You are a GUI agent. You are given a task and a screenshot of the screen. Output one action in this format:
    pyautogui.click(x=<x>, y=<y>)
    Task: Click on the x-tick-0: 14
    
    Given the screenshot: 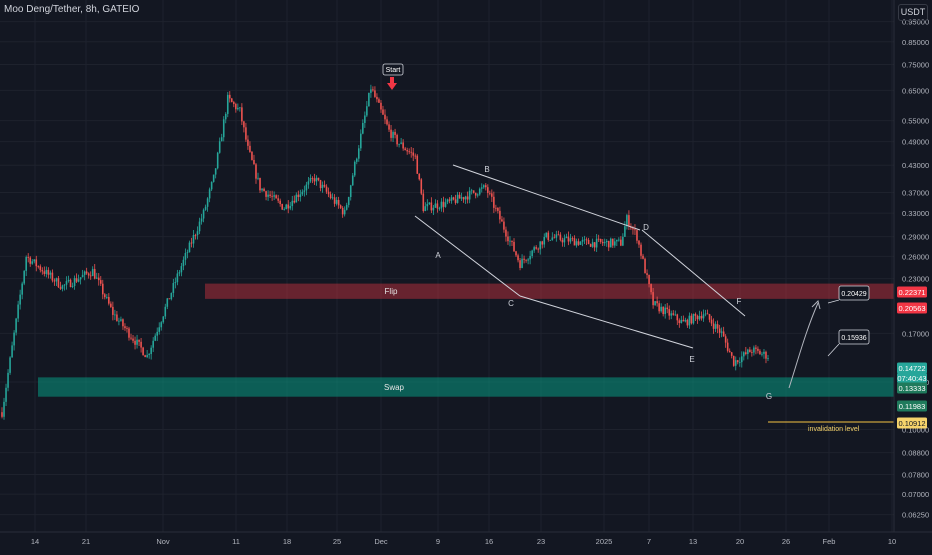 What is the action you would take?
    pyautogui.click(x=35, y=541)
    